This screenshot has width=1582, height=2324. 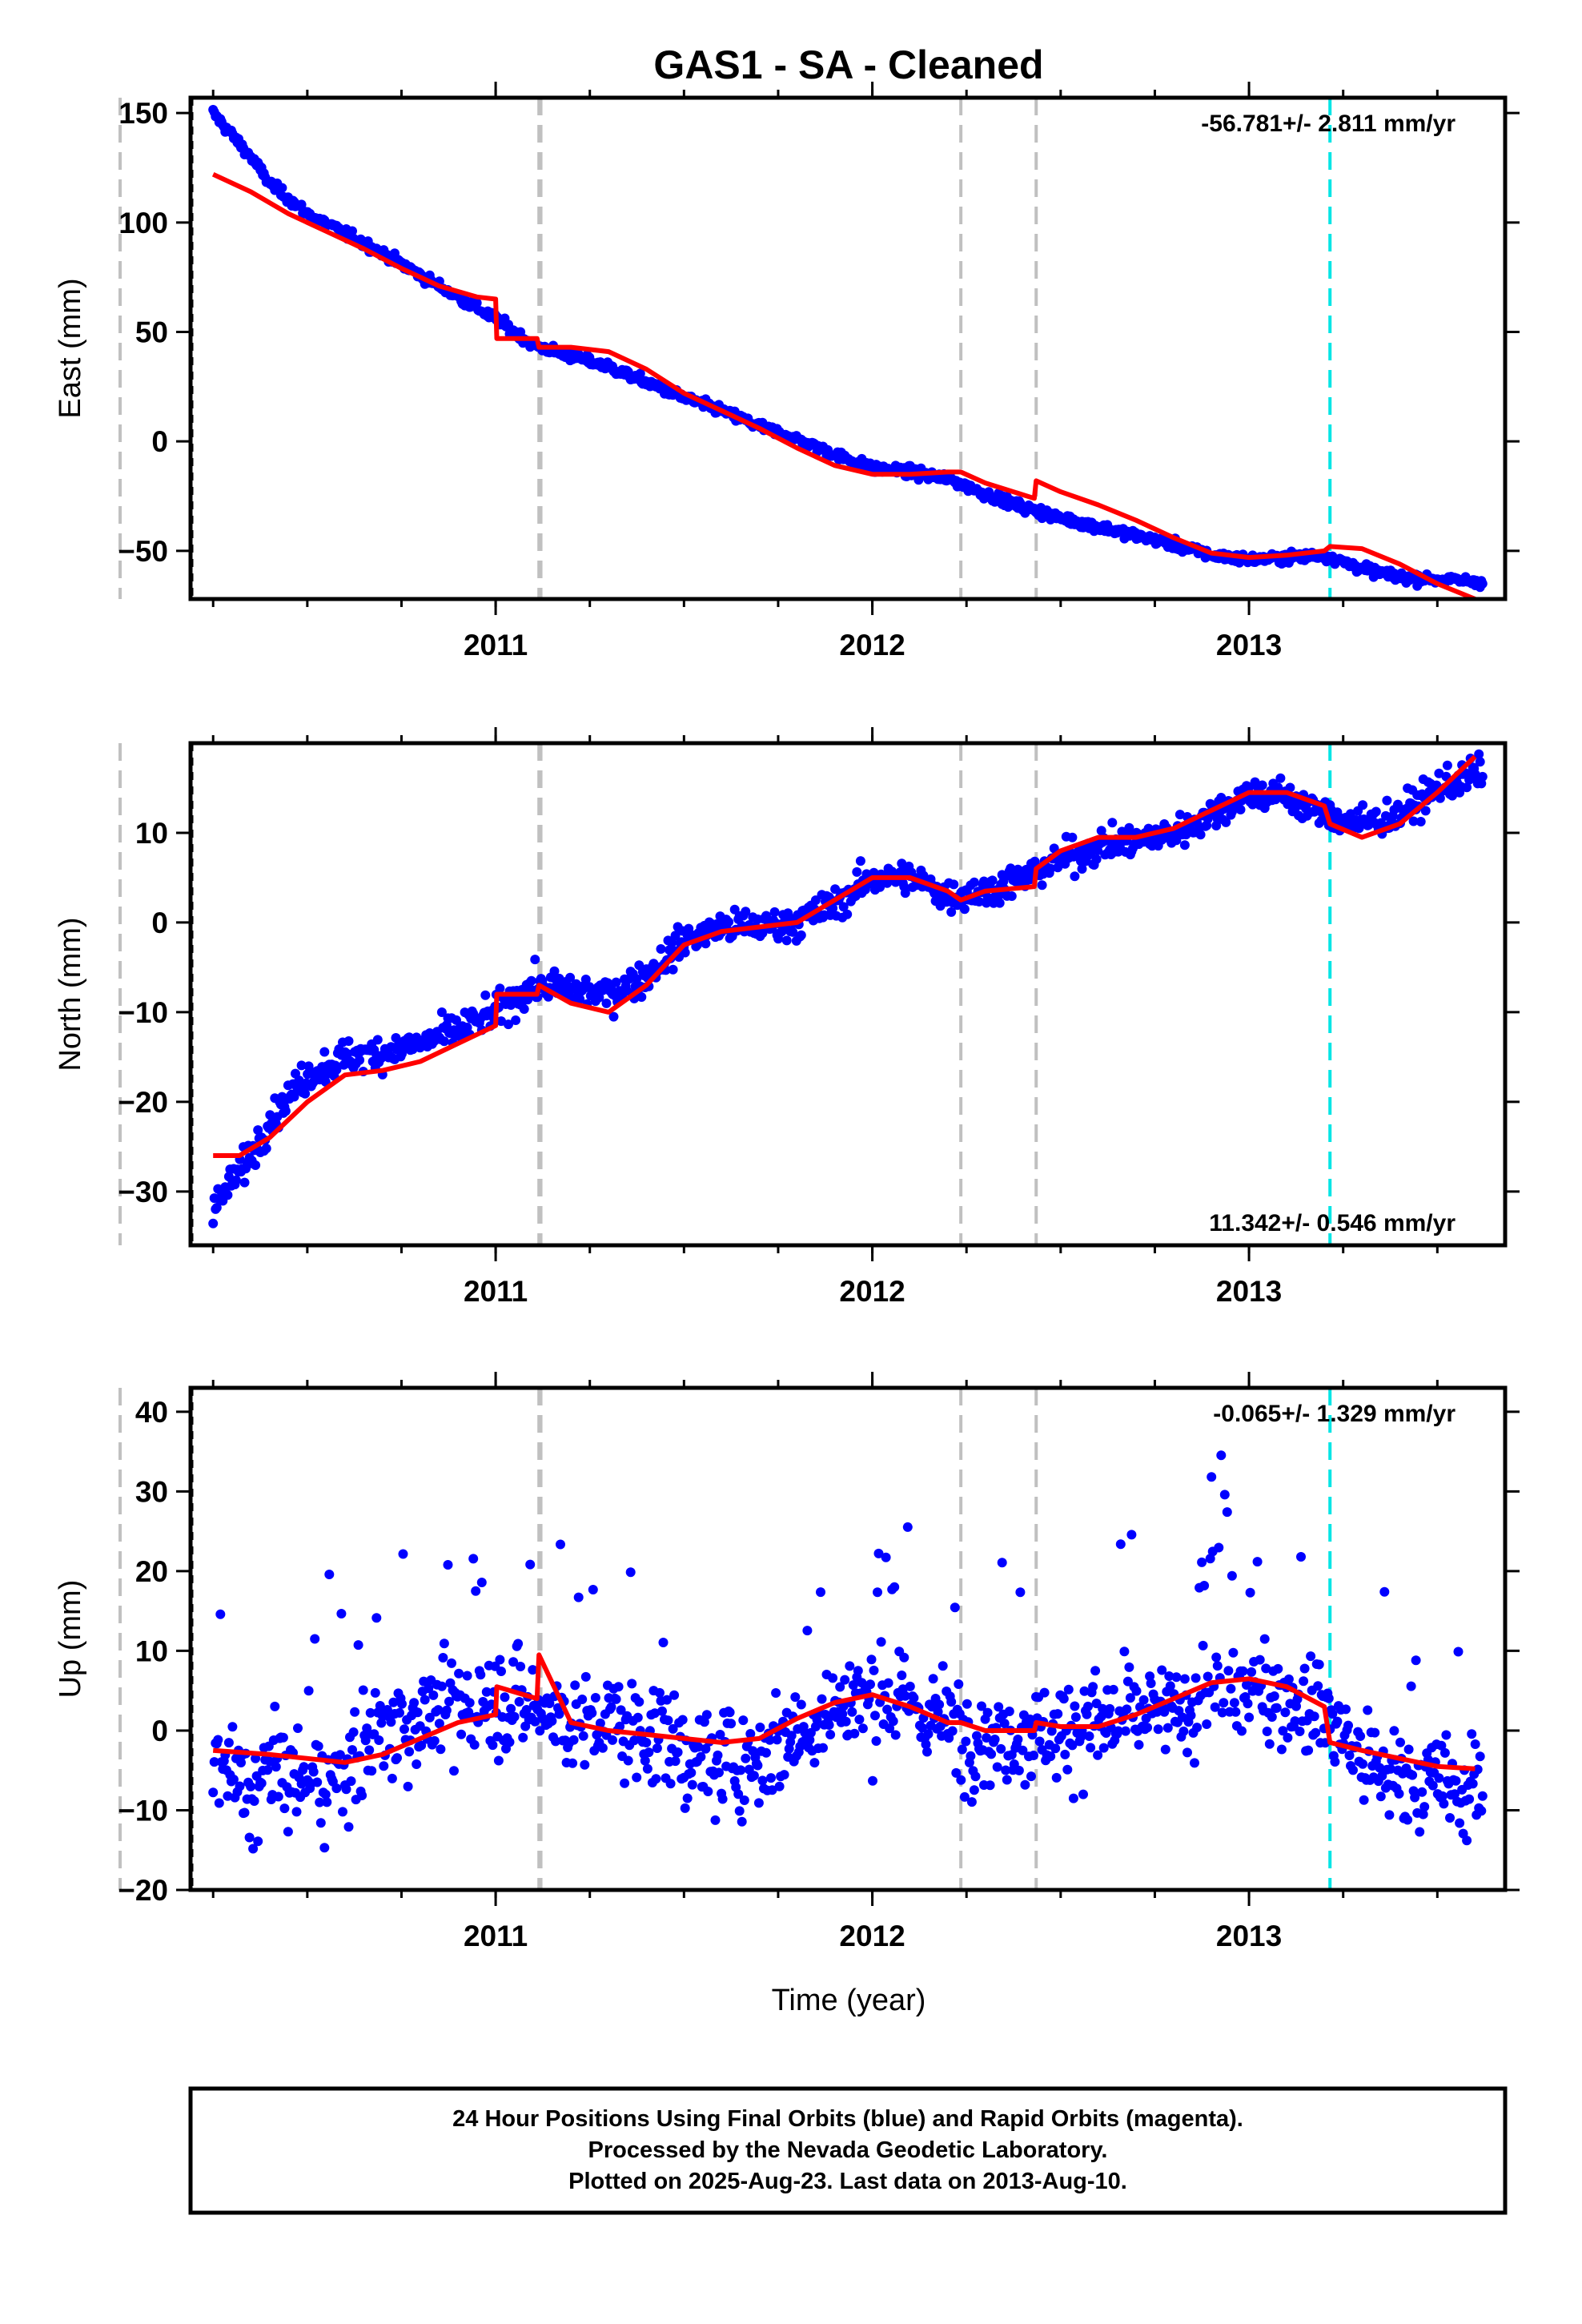 I want to click on velocity-annotation: 11.342+/- 0.546 mm/yr, so click(x=1332, y=1223).